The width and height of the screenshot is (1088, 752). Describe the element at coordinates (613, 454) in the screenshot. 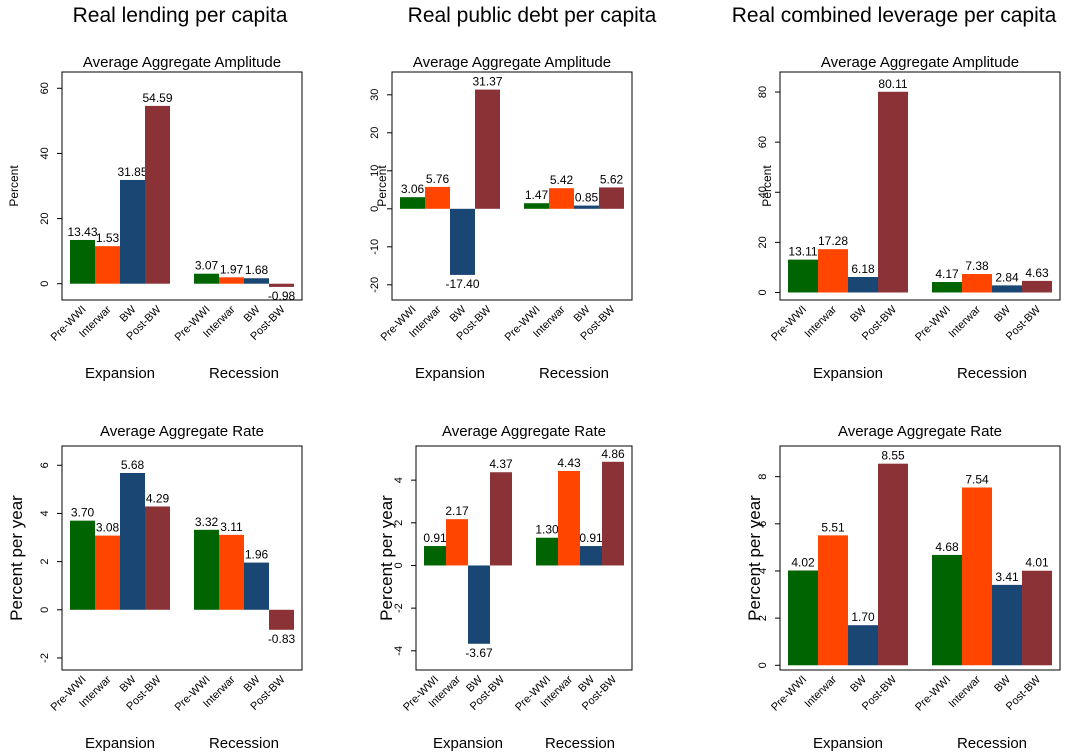

I see `bar-value-label: 4.86` at that location.